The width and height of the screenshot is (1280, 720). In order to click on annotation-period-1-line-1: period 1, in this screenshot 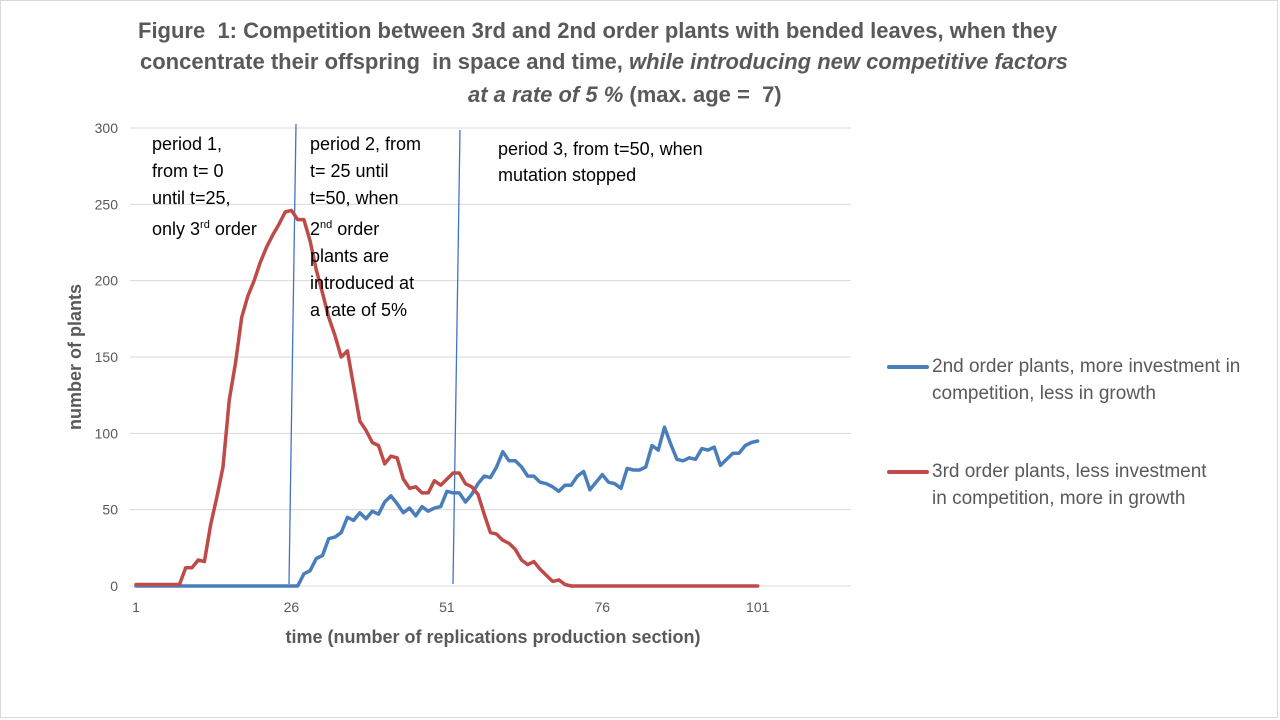, I will do `click(187, 144)`.